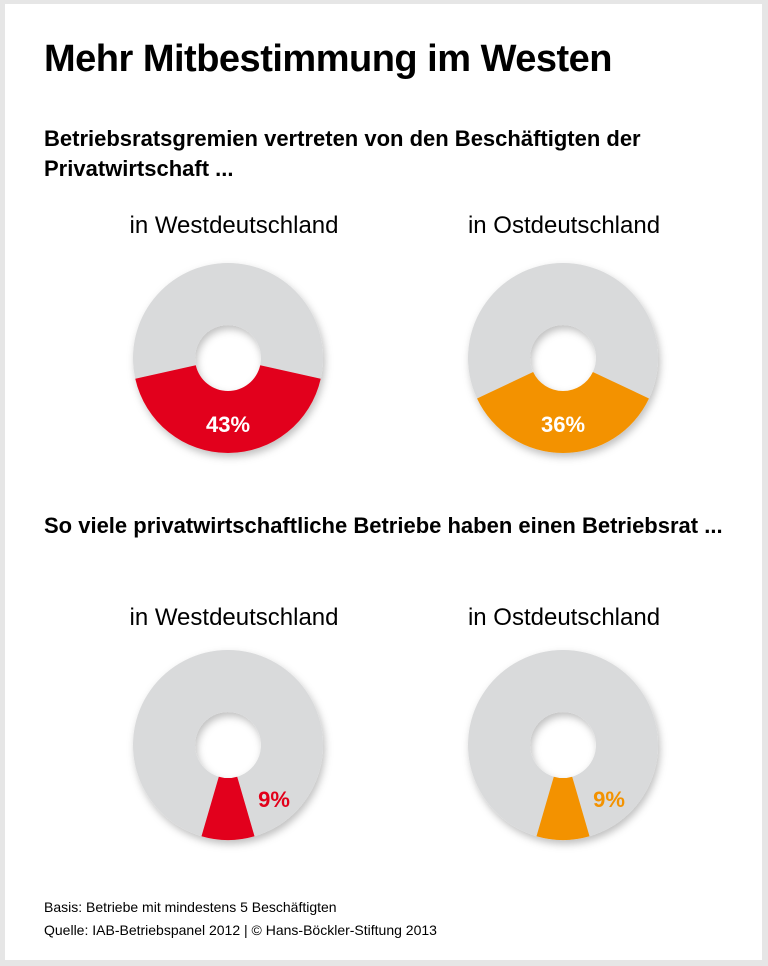 Image resolution: width=768 pixels, height=966 pixels. Describe the element at coordinates (234, 617) in the screenshot. I see `label-west-companies: in Westdeutschland` at that location.